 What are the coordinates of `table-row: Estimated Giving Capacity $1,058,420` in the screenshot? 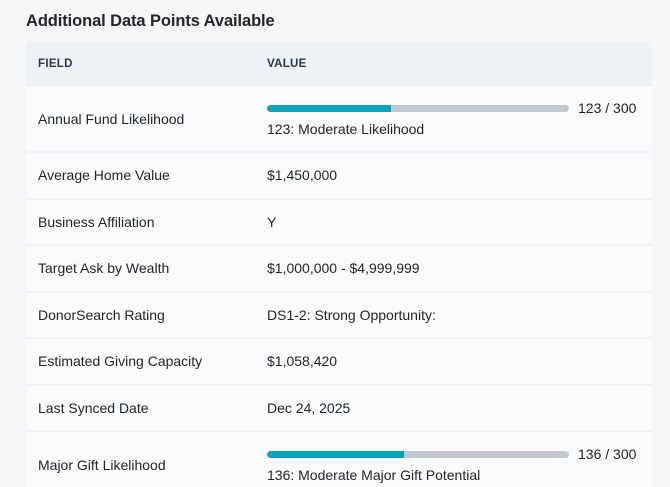 It's located at (339, 362).